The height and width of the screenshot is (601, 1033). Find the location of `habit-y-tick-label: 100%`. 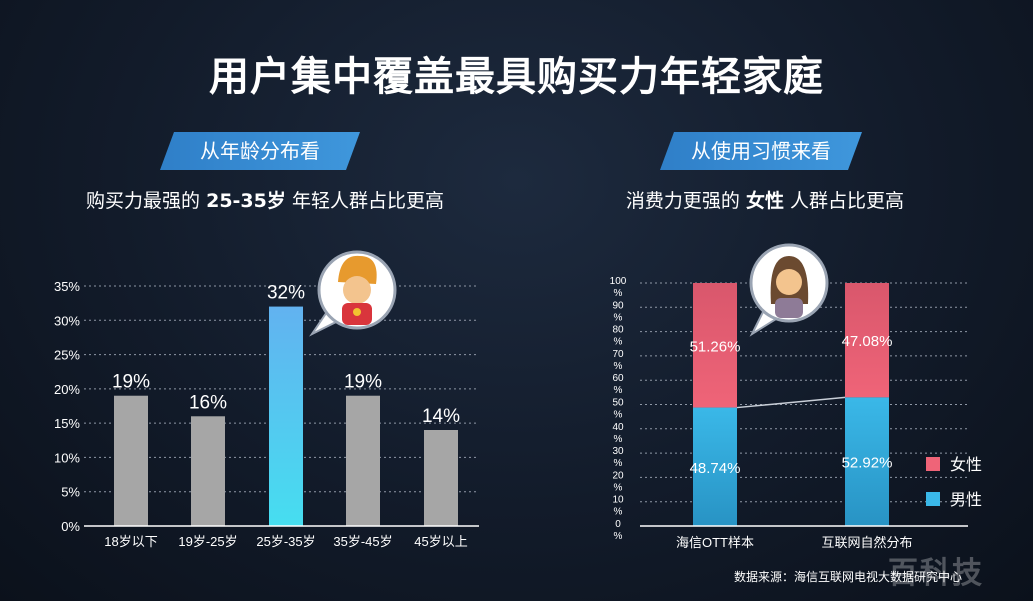

habit-y-tick-label: 100% is located at coordinates (618, 287).